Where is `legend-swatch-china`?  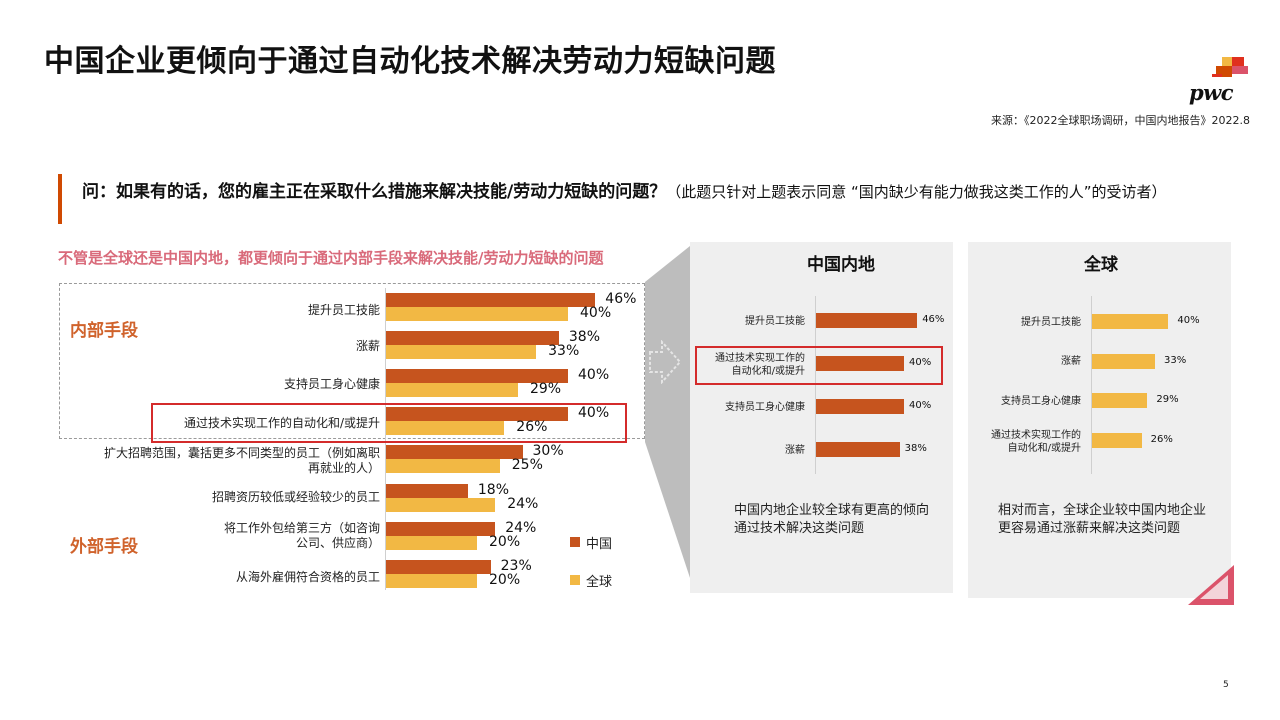 legend-swatch-china is located at coordinates (575, 542).